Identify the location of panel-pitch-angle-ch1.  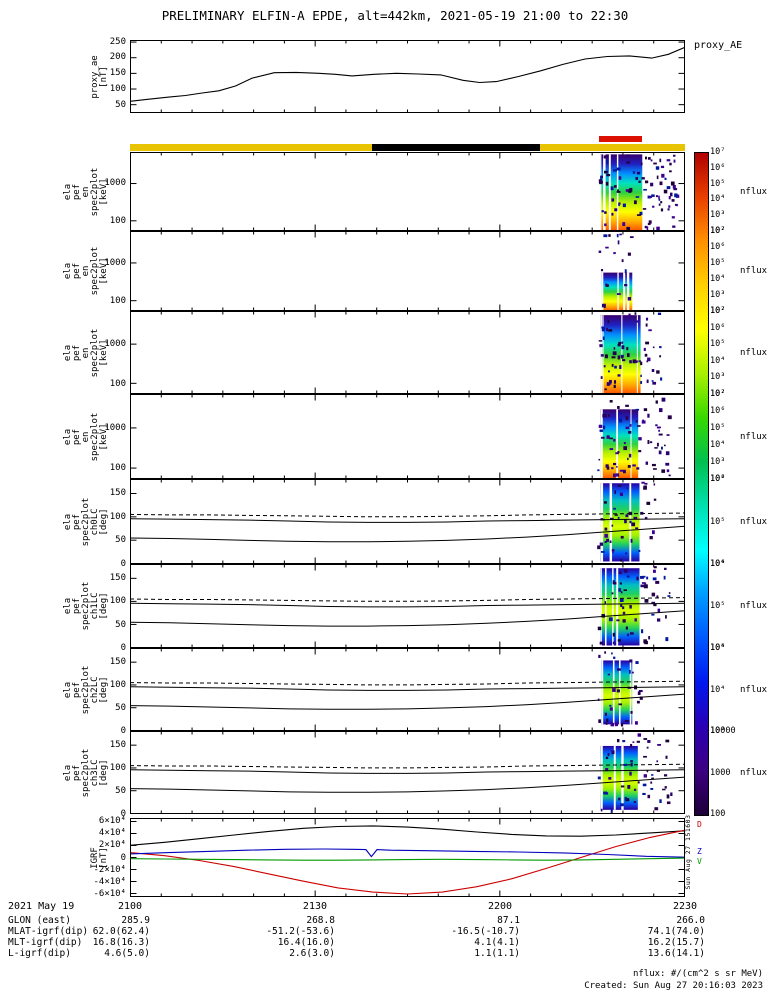
(407, 606).